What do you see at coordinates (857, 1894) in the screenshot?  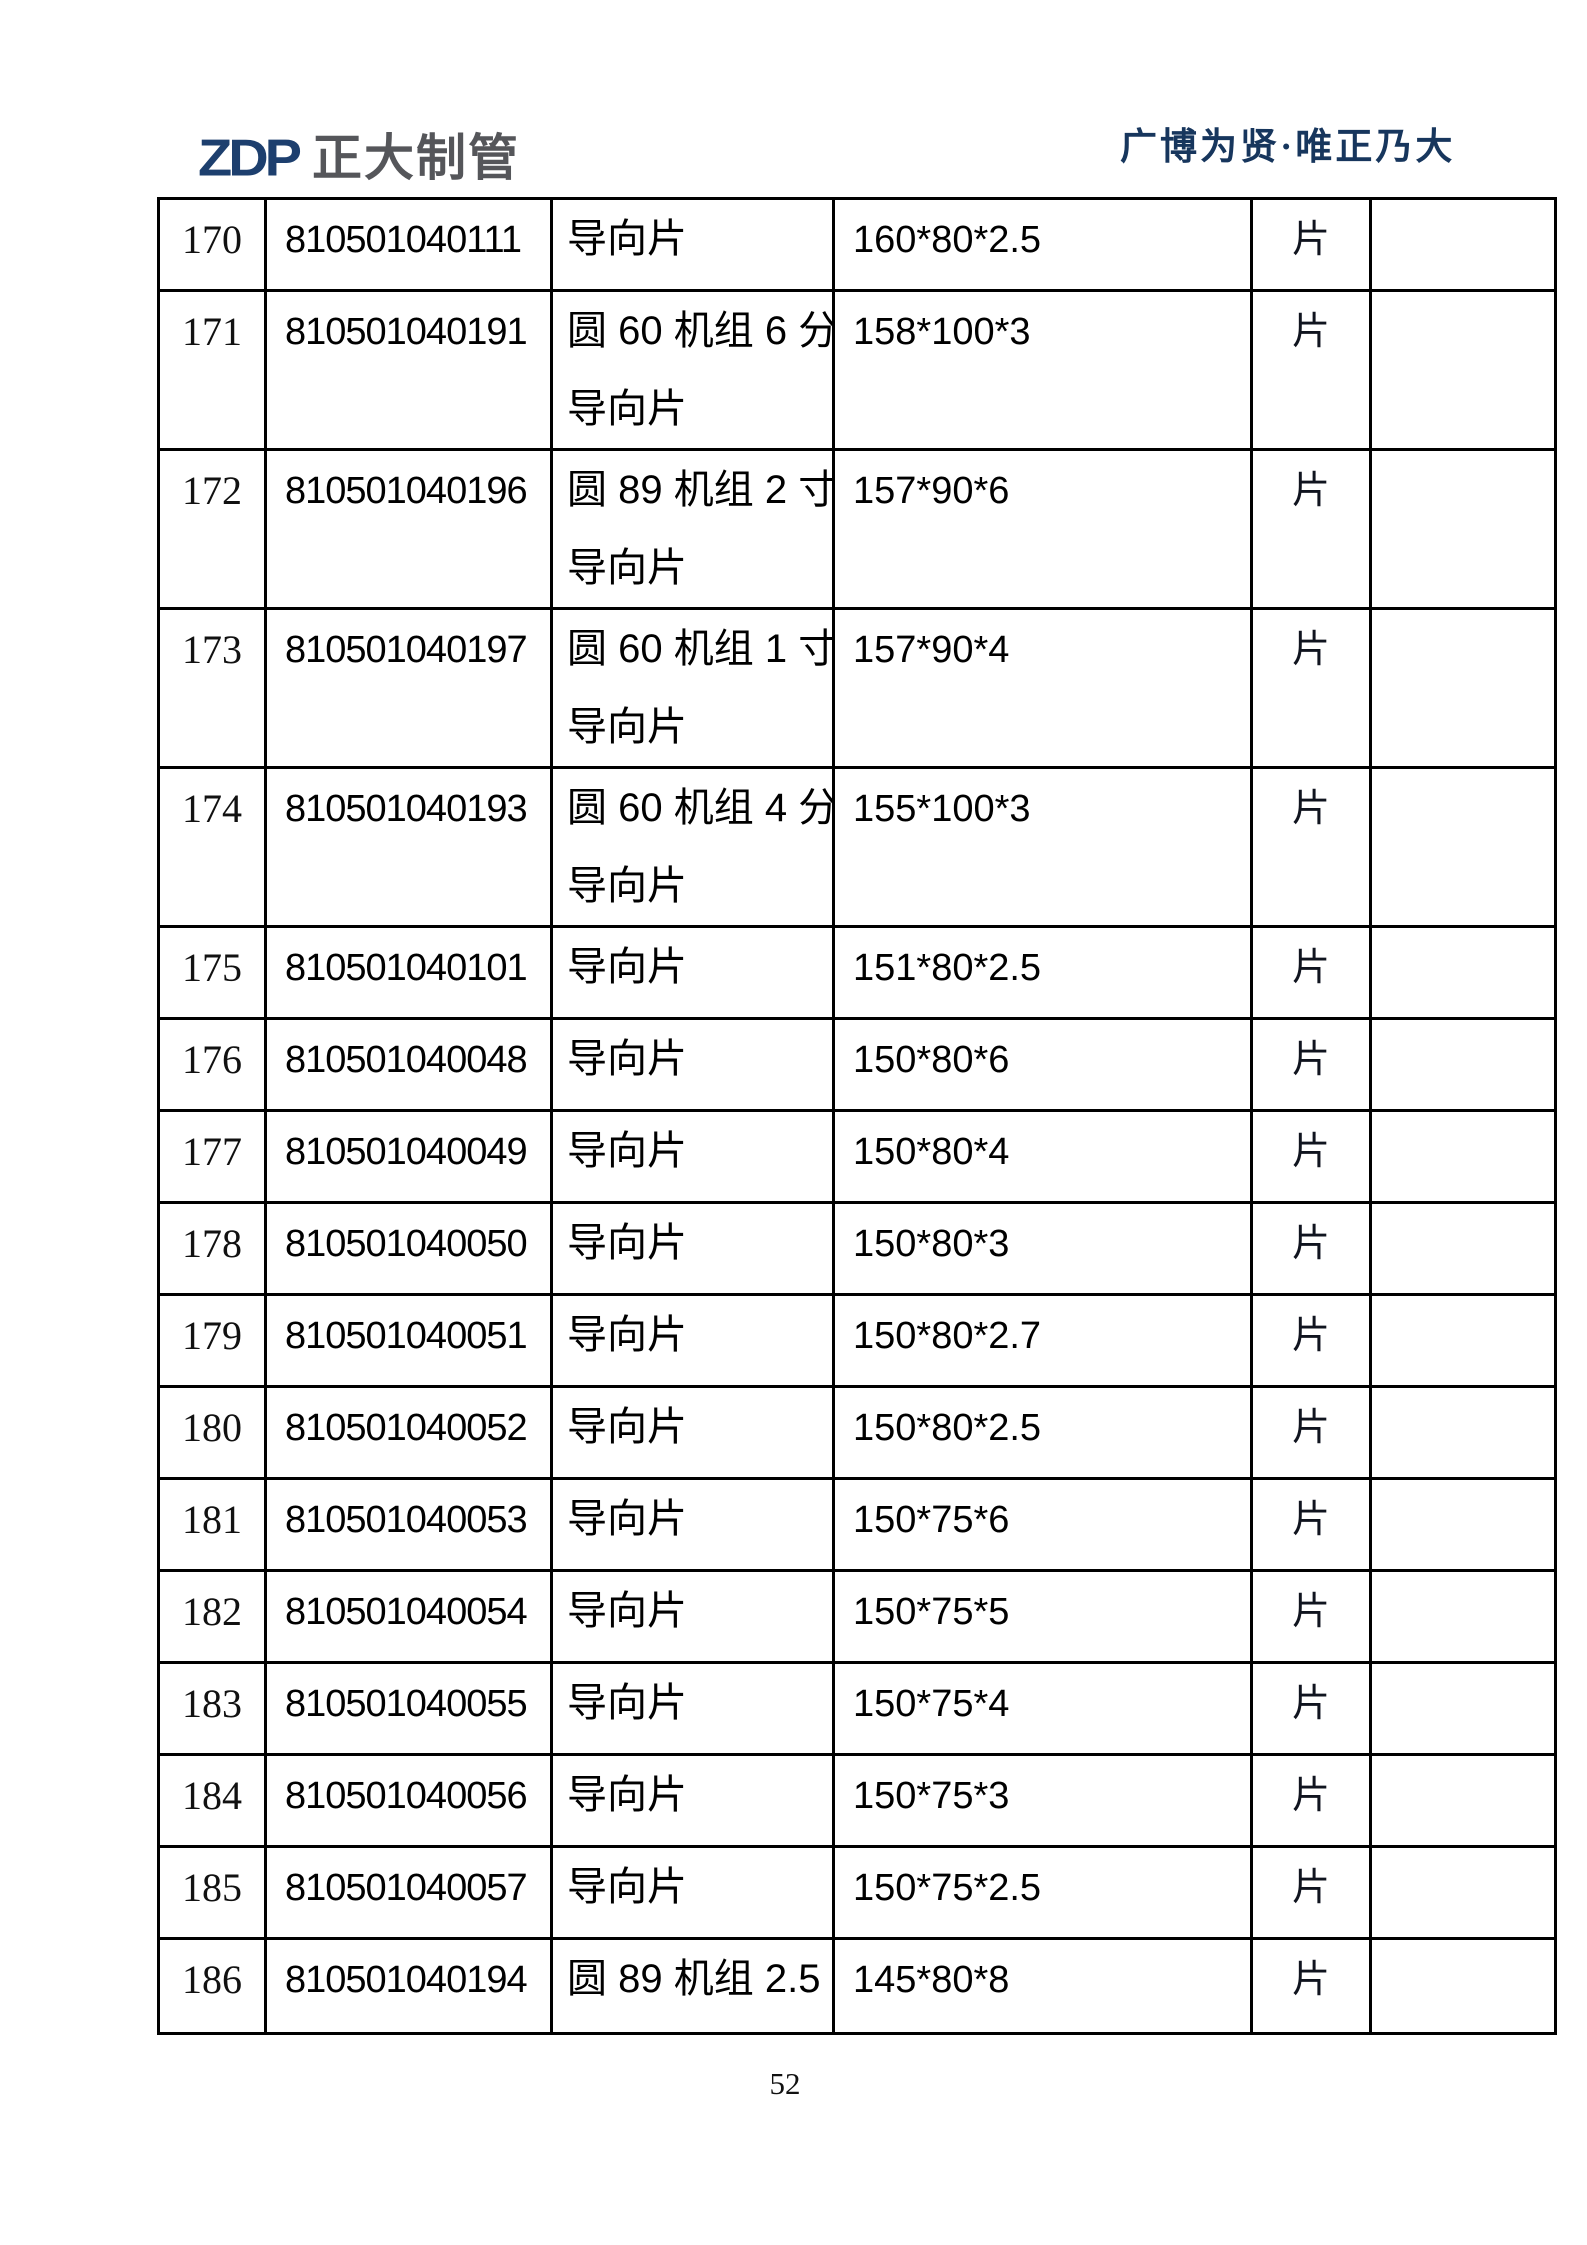 I see `table-row: 185 810501040057 导向片 150*75*2.5 片` at bounding box center [857, 1894].